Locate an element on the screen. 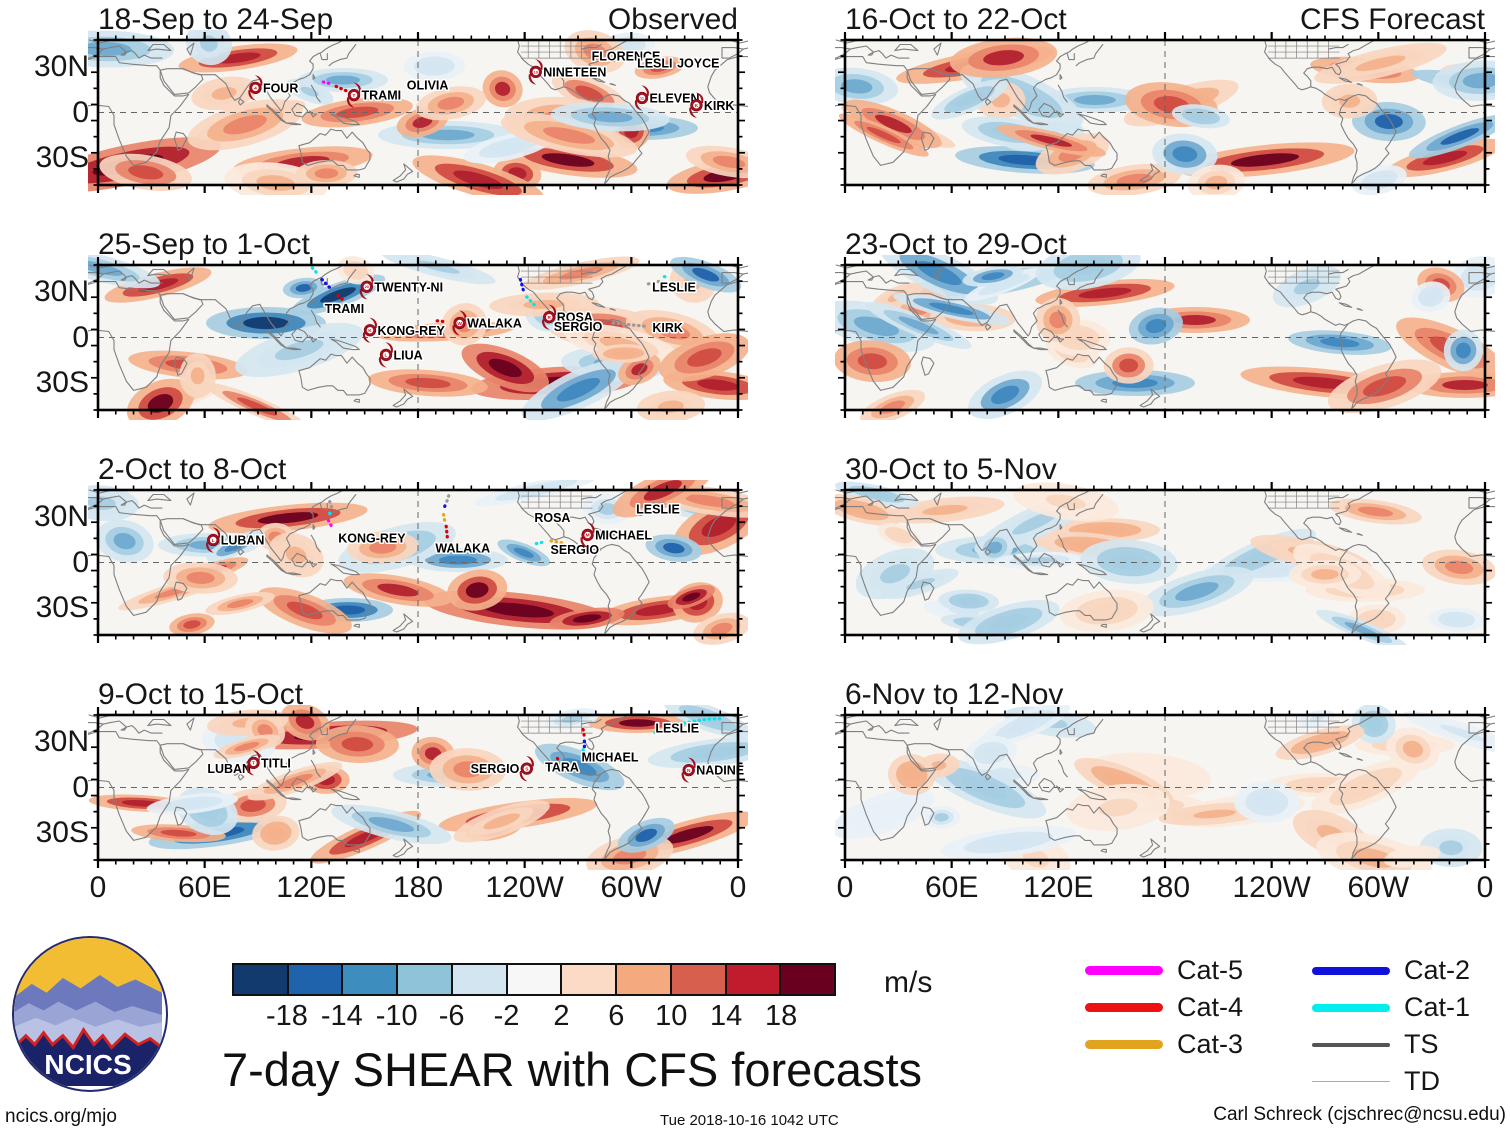 This screenshot has height=1137, width=1510. hurricane-icon-nineteen: 19 is located at coordinates (535, 72).